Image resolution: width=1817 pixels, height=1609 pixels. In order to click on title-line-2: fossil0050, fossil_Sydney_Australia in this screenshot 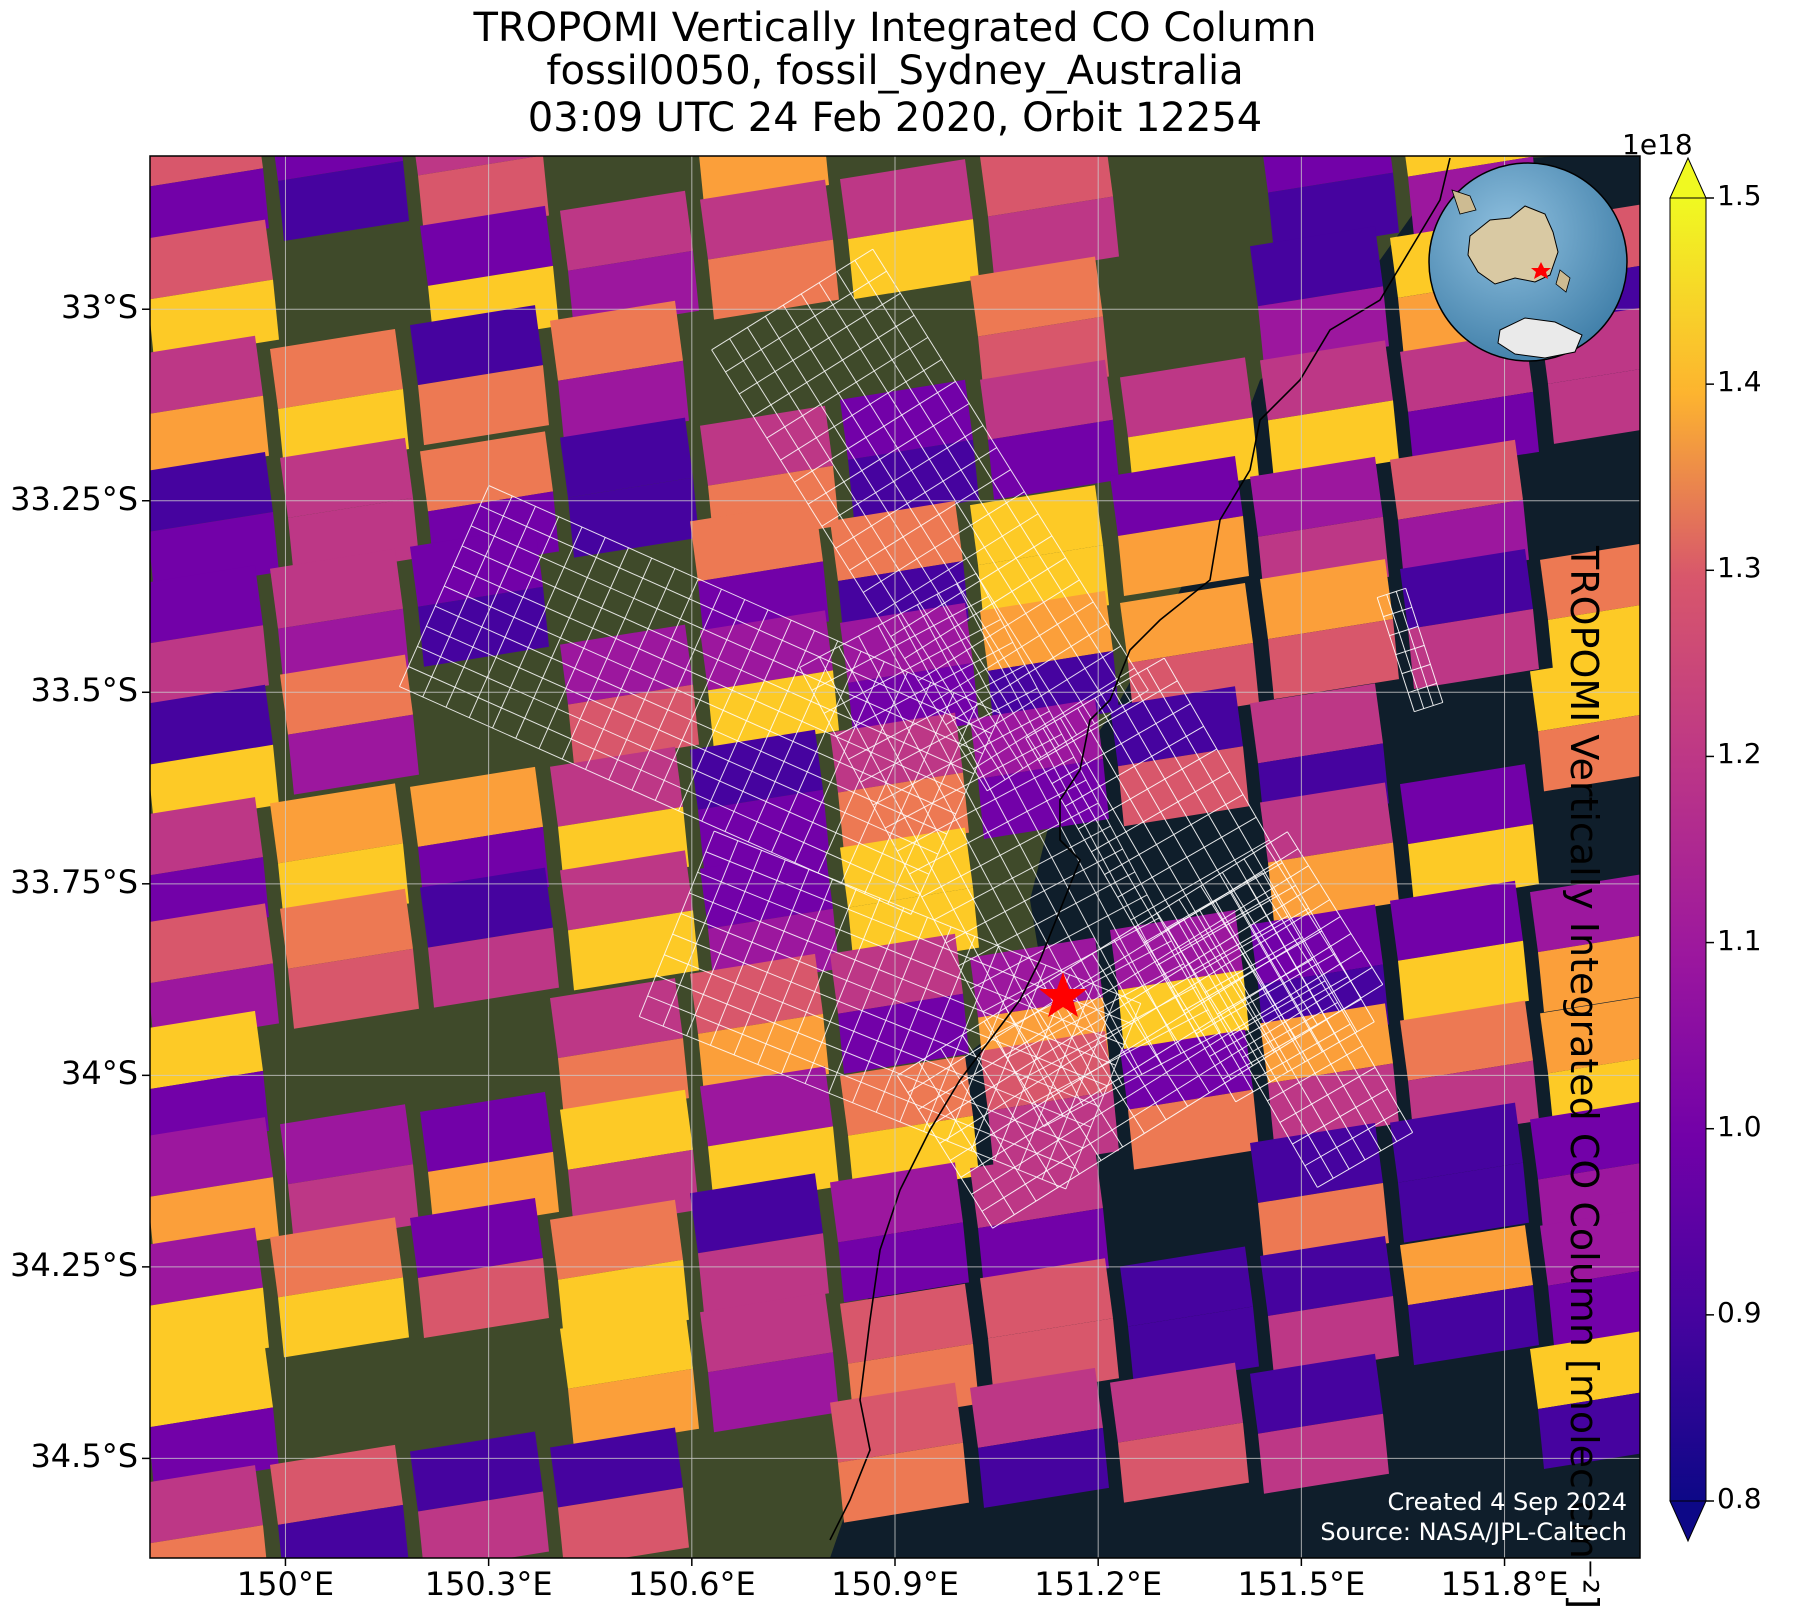, I will do `click(895, 71)`.